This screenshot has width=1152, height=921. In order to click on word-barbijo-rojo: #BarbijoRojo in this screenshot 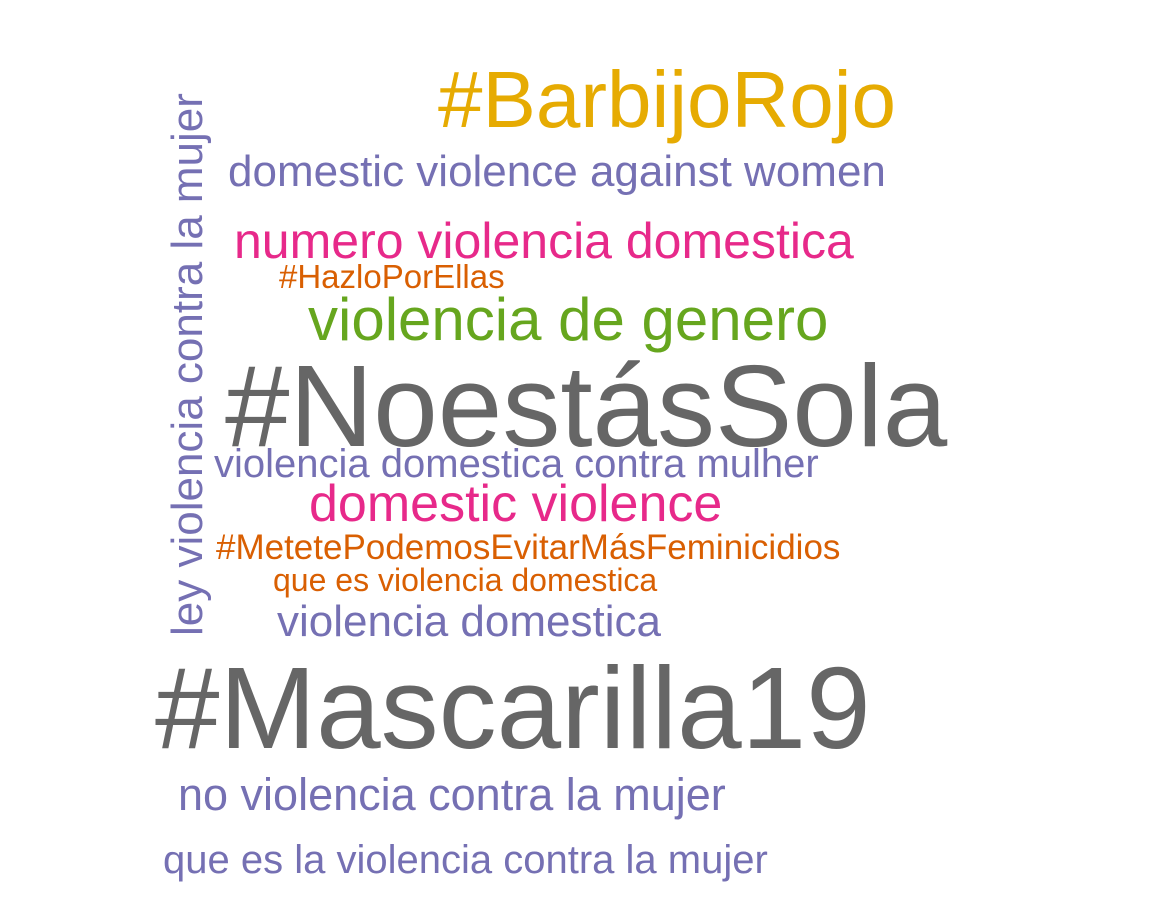, I will do `click(667, 99)`.